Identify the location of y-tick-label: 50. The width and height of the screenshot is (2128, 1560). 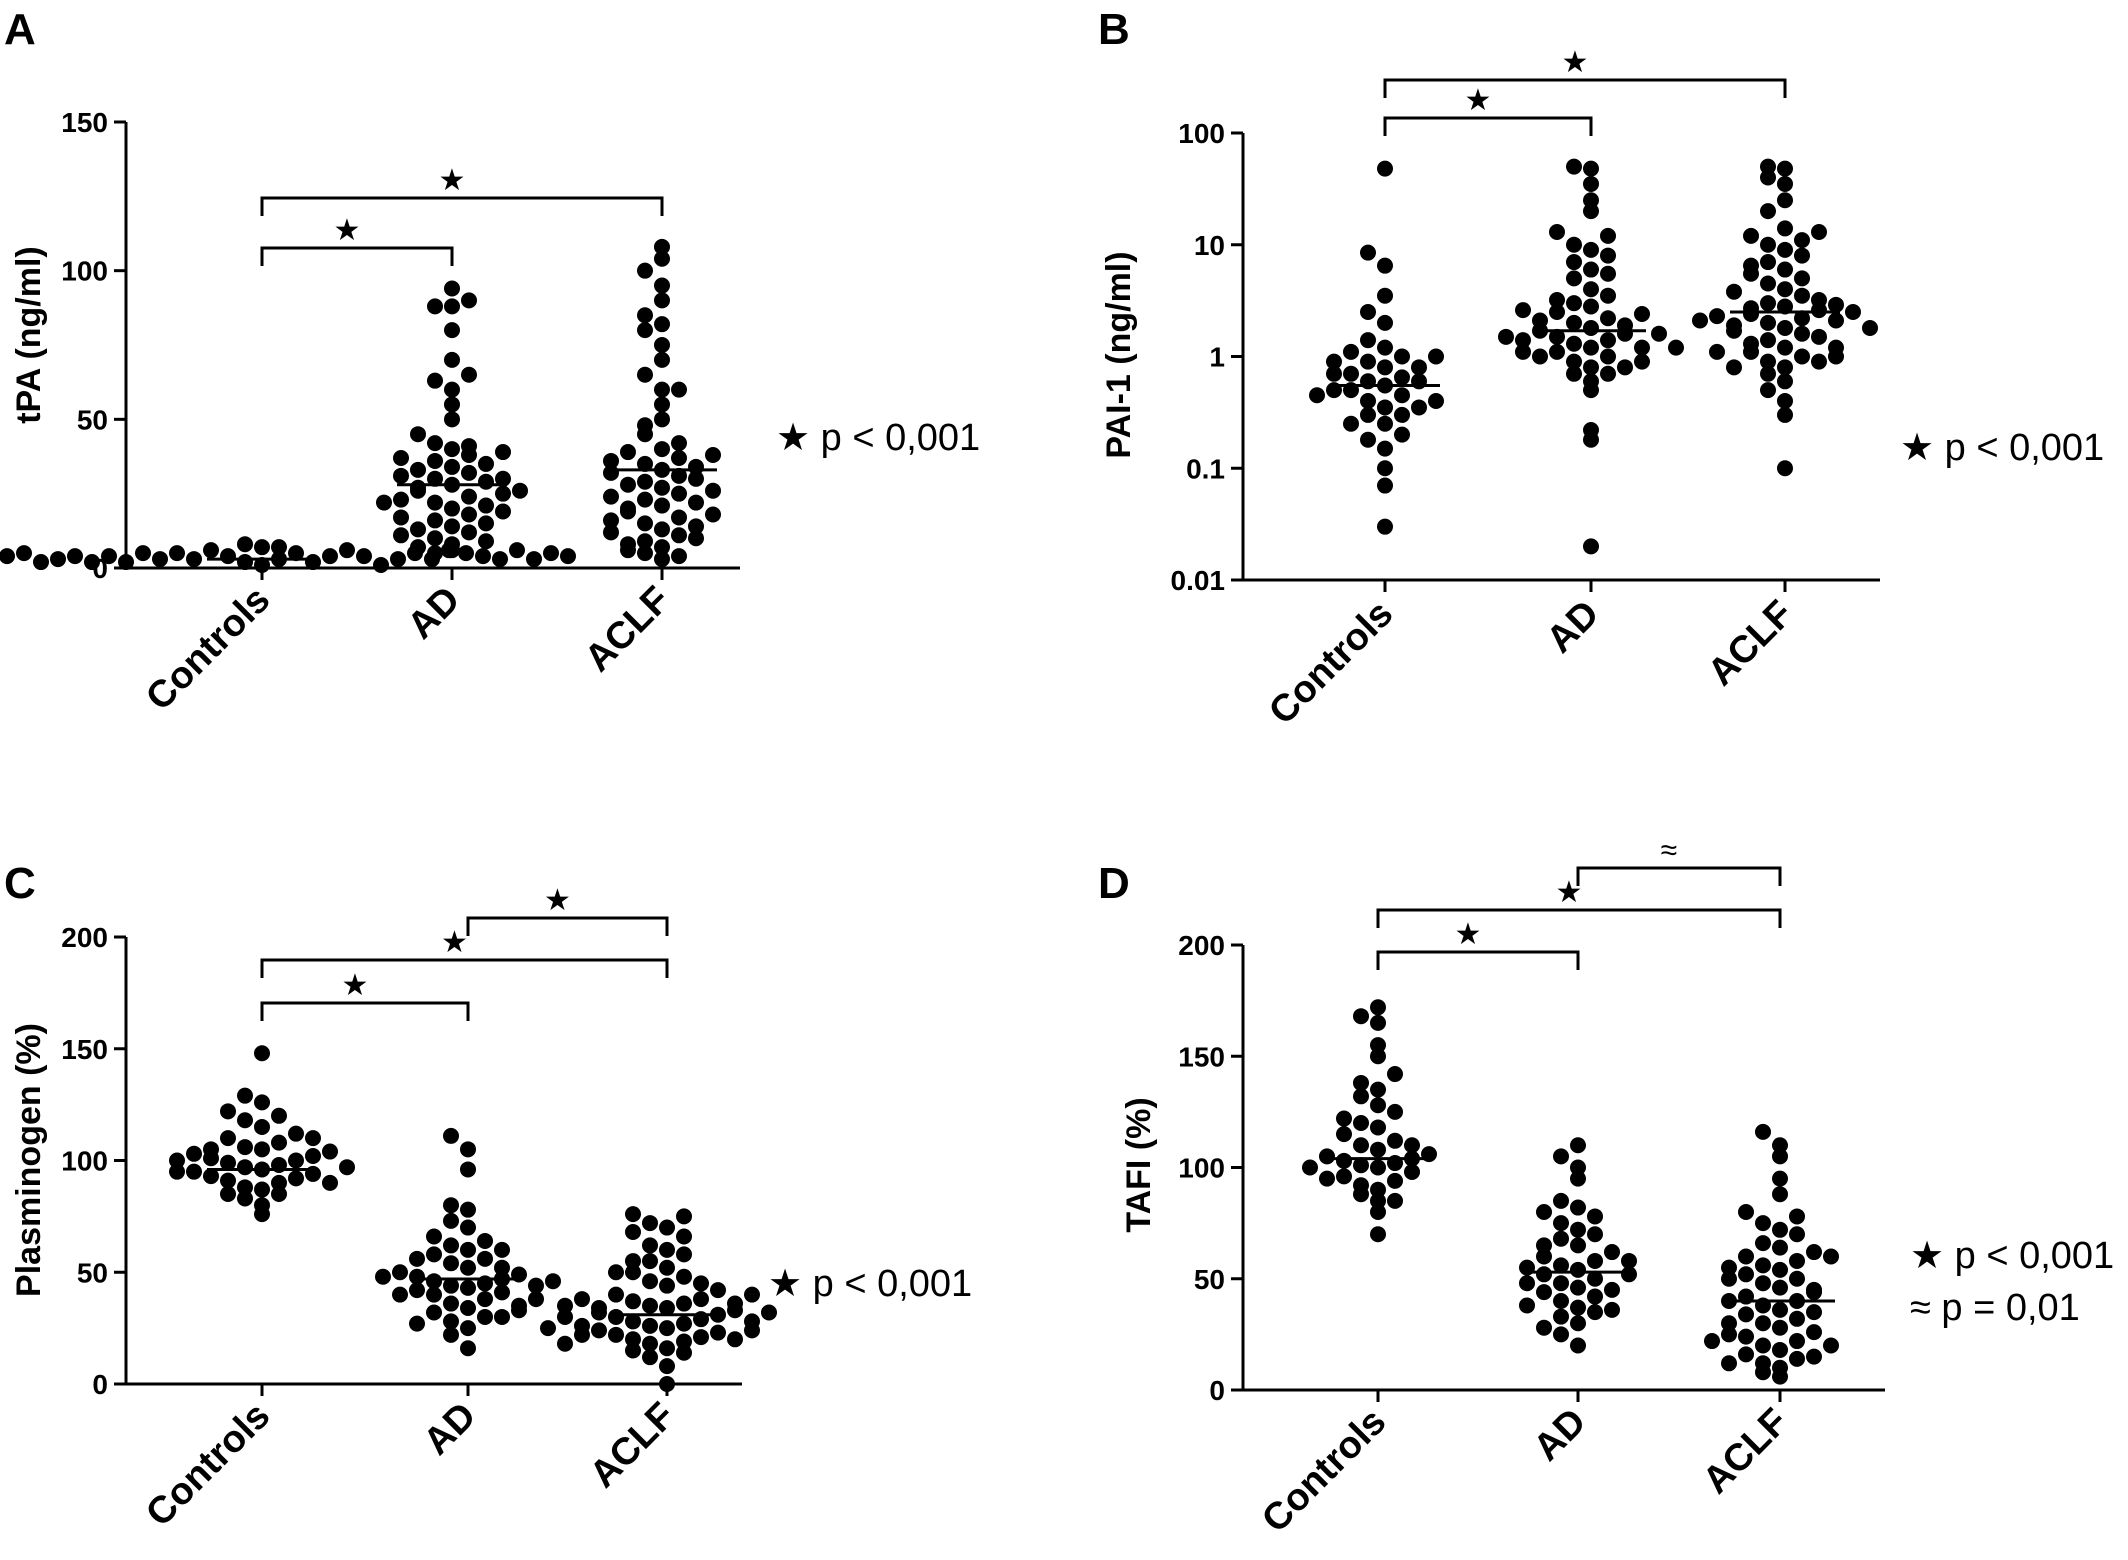
(1209, 1279).